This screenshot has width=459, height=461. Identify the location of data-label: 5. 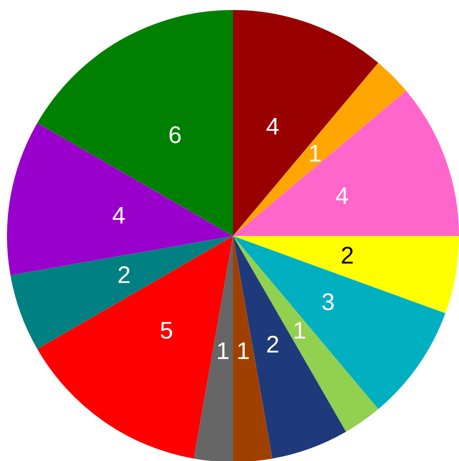
(167, 331).